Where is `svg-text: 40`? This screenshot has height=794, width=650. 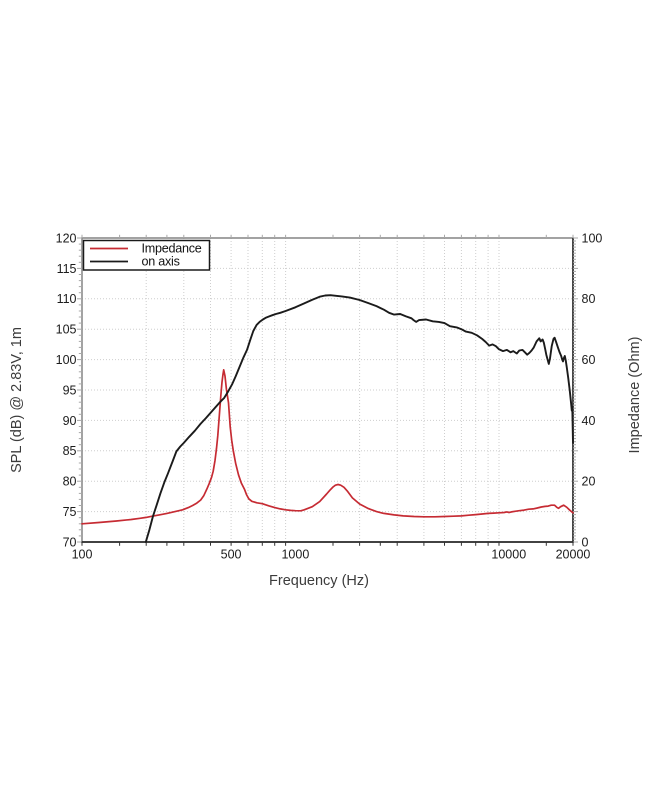 svg-text: 40 is located at coordinates (589, 421).